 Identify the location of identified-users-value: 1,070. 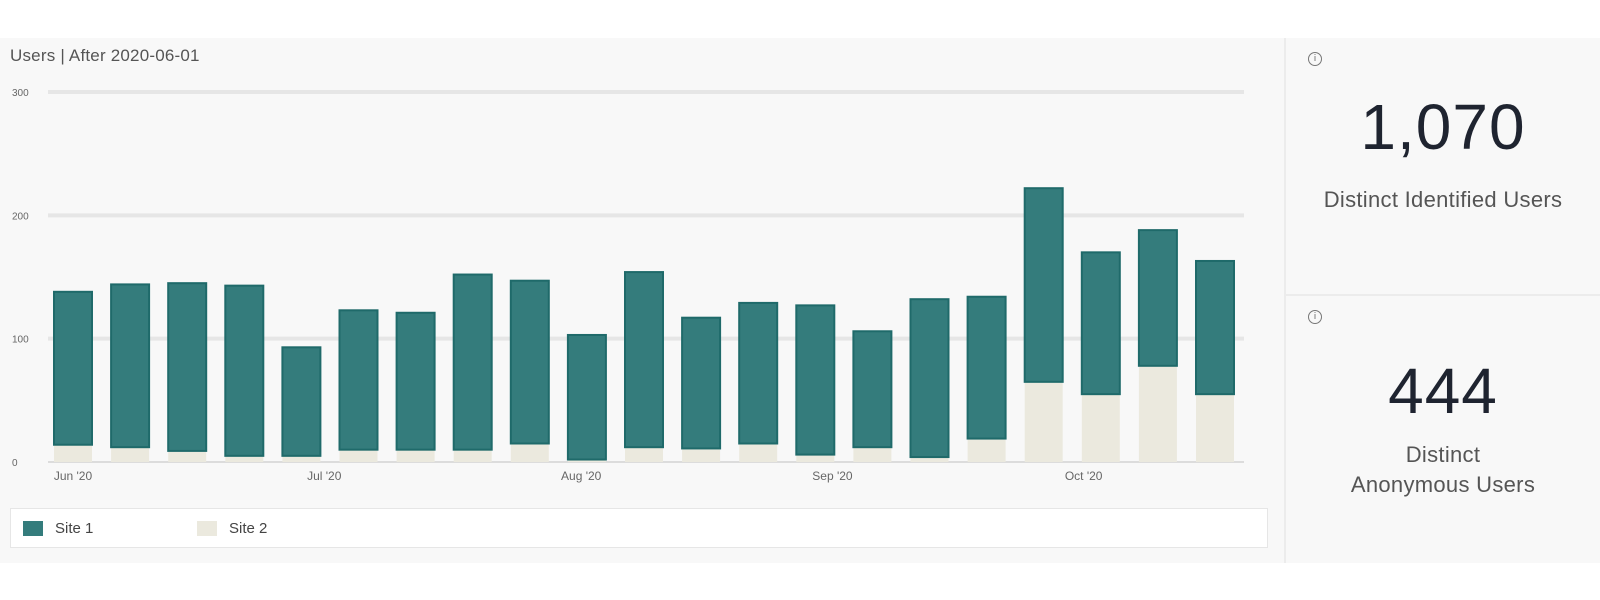
(1443, 127).